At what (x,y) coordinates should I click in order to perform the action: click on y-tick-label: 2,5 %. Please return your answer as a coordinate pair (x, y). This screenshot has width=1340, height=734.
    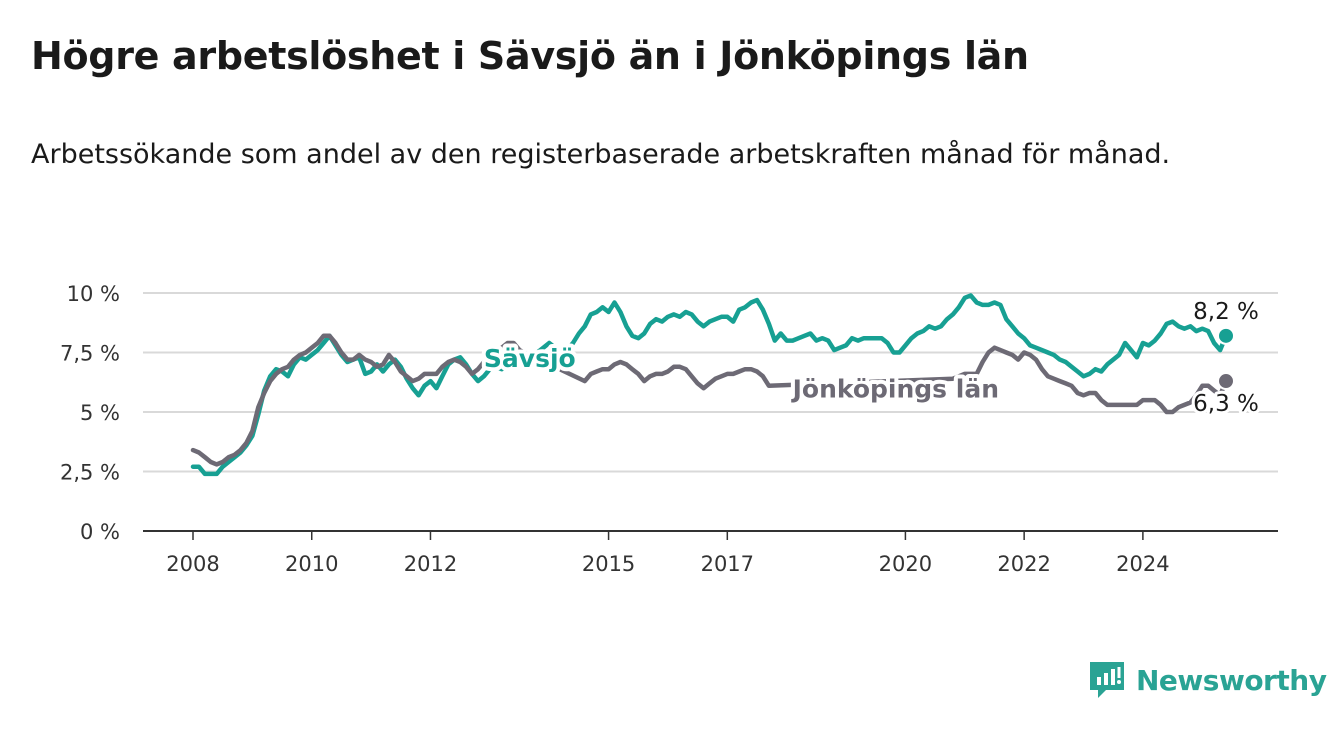
    Looking at the image, I should click on (90, 473).